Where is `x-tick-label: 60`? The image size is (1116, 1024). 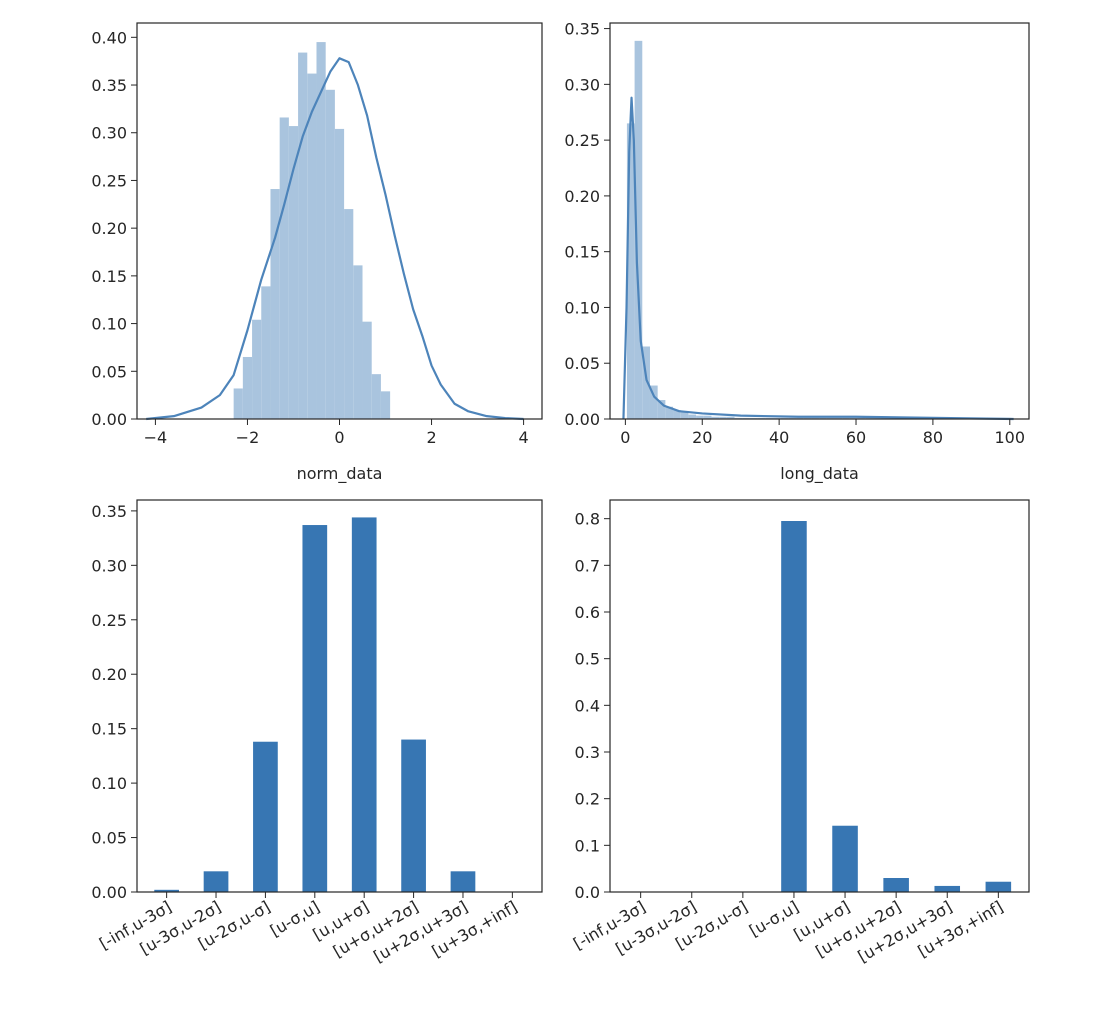
x-tick-label: 60 is located at coordinates (856, 437).